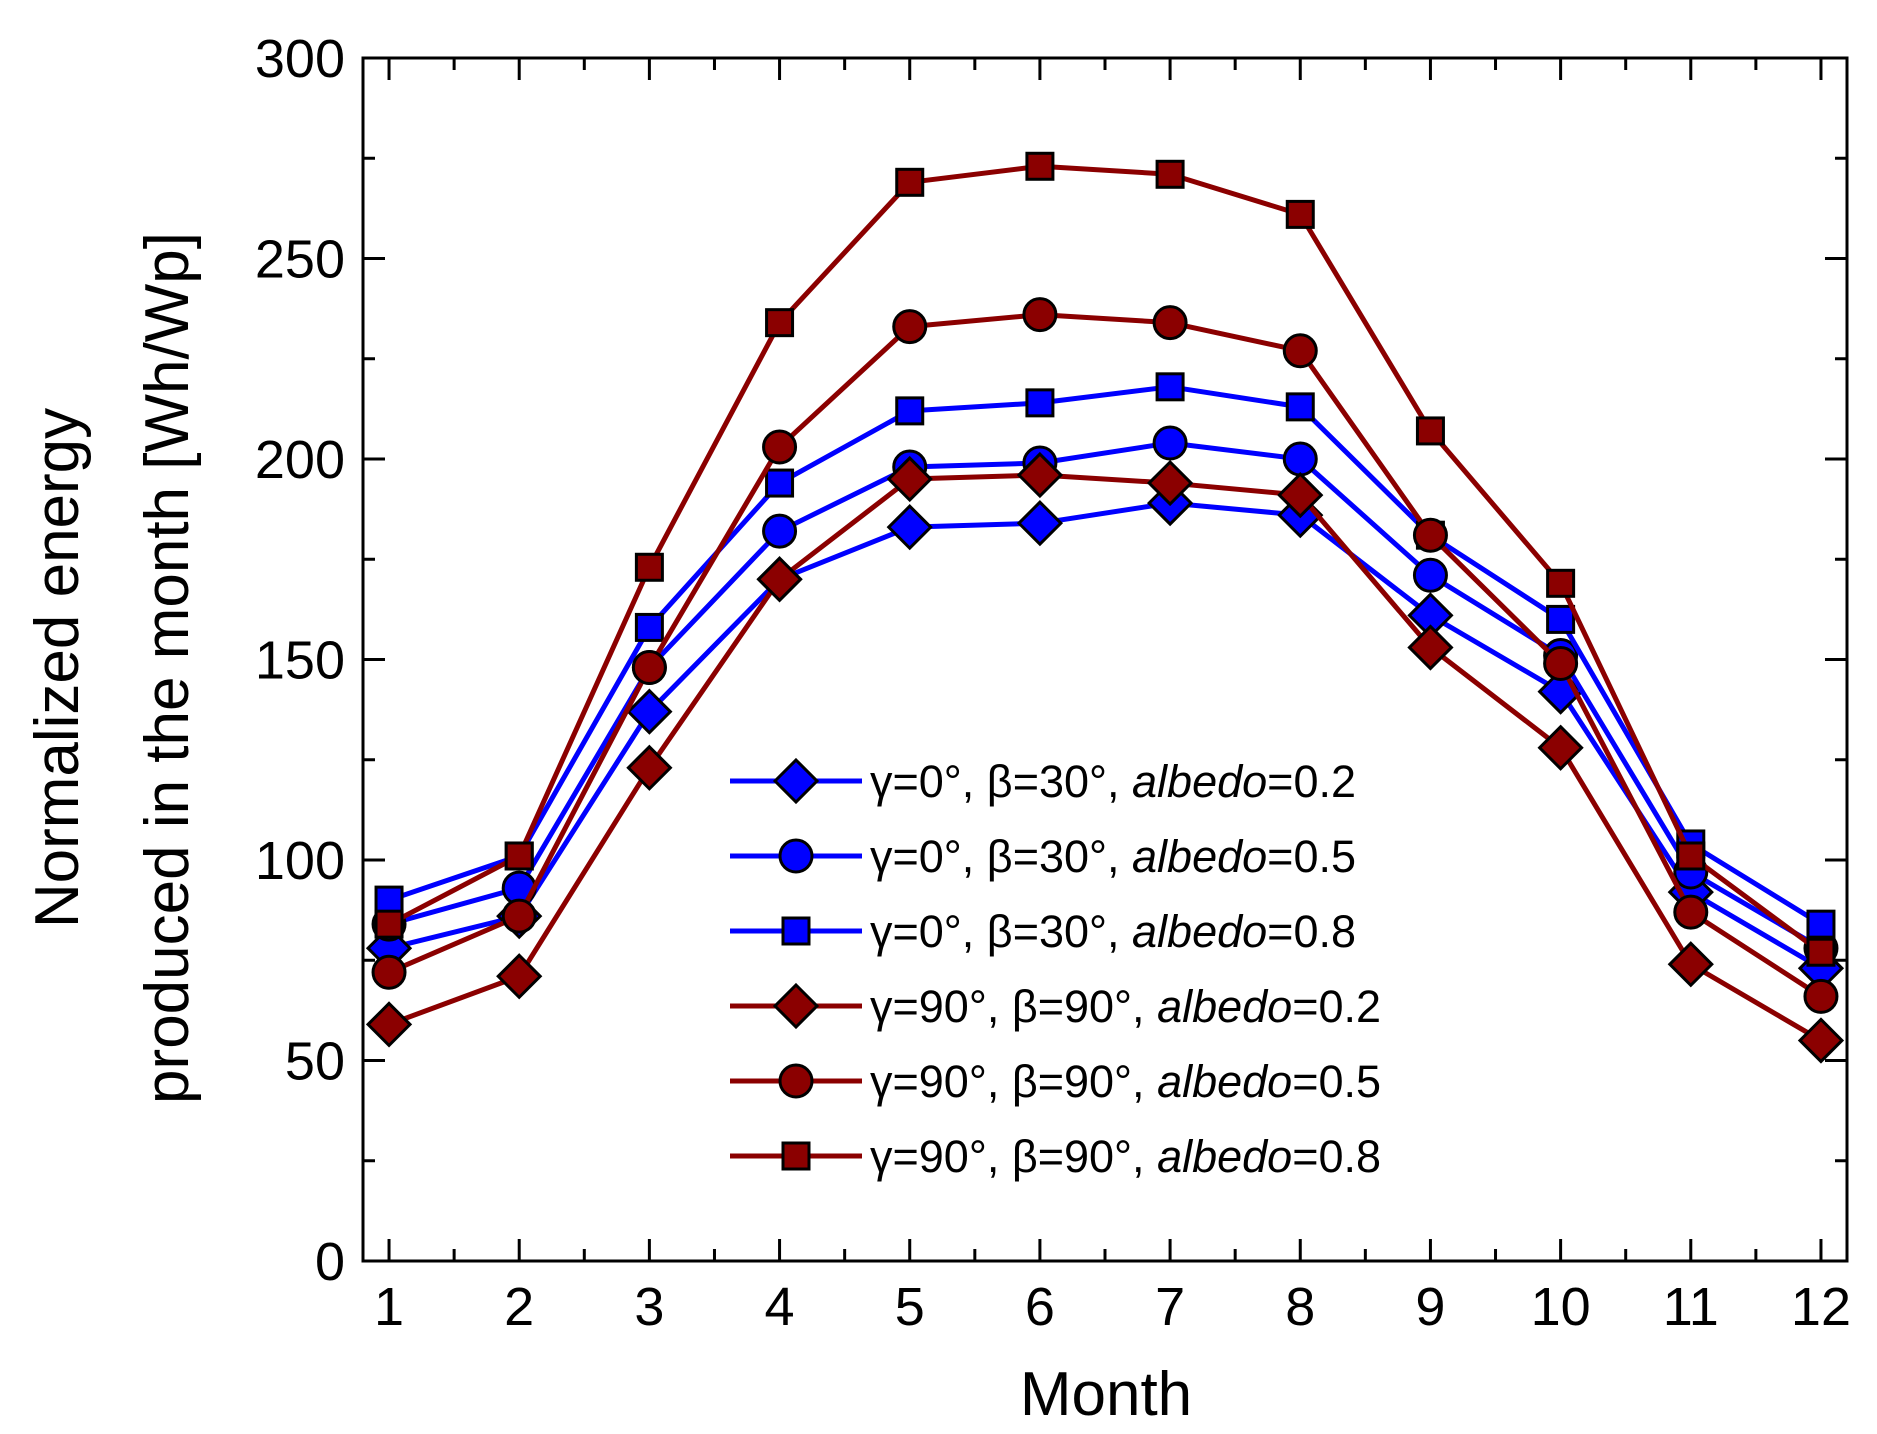  Describe the element at coordinates (649, 1307) in the screenshot. I see `x-tick-label: 3` at that location.